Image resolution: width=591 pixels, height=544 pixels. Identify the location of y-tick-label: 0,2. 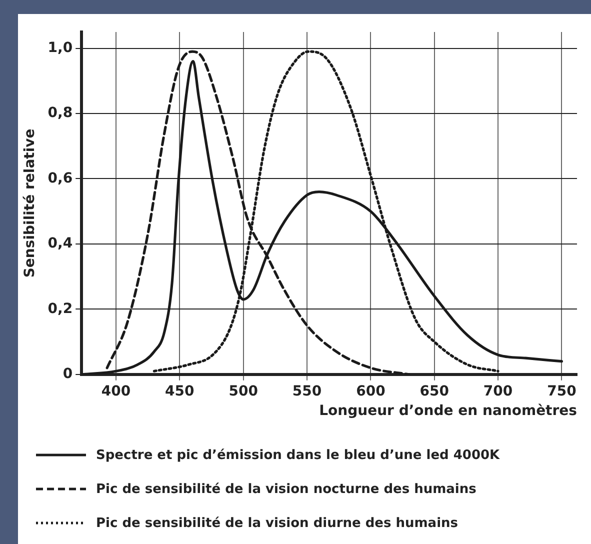
(60, 308).